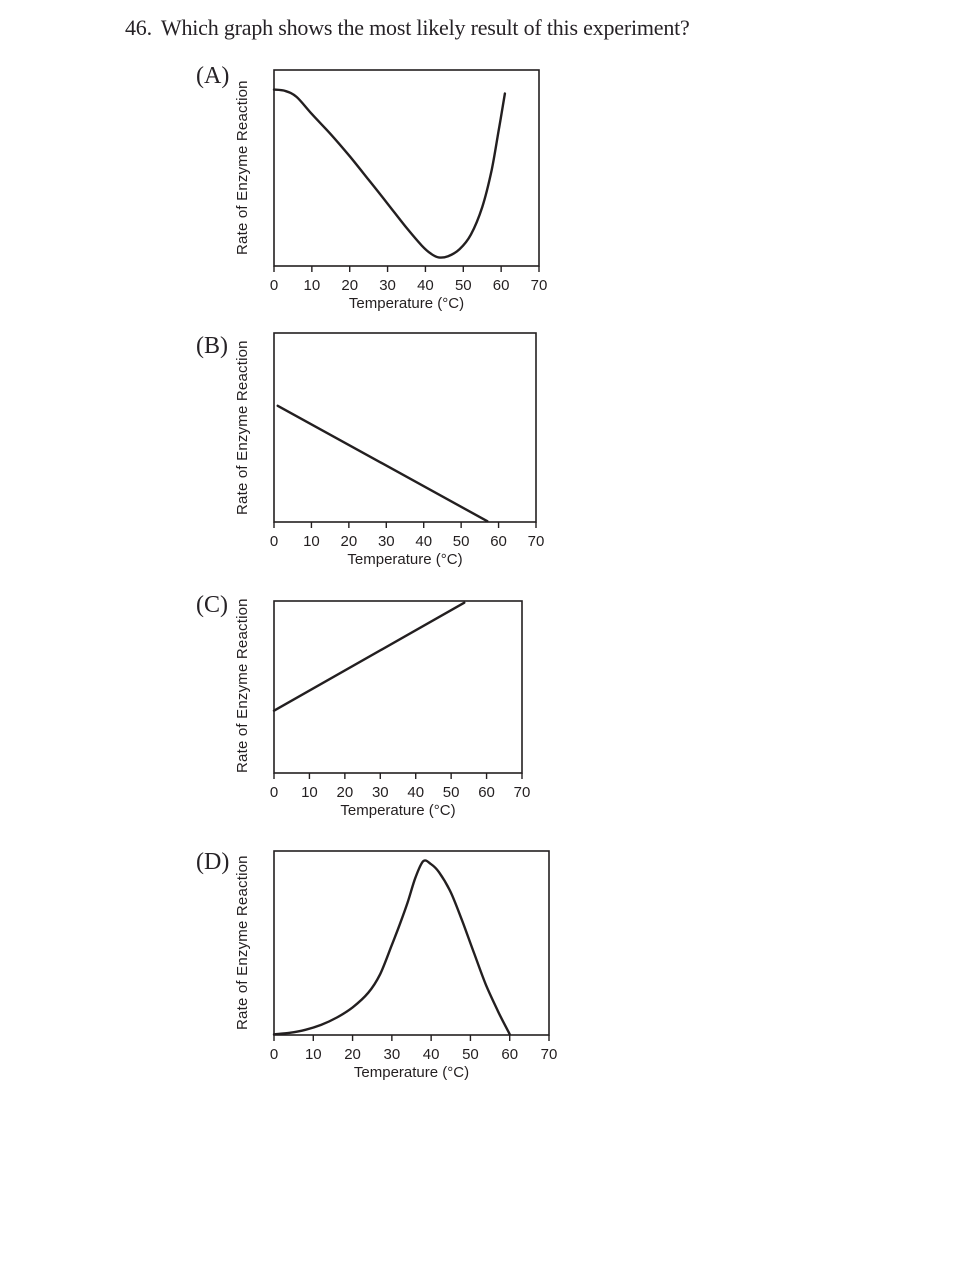 The width and height of the screenshot is (978, 1269). Describe the element at coordinates (212, 346) in the screenshot. I see `option-label-b: (B)` at that location.